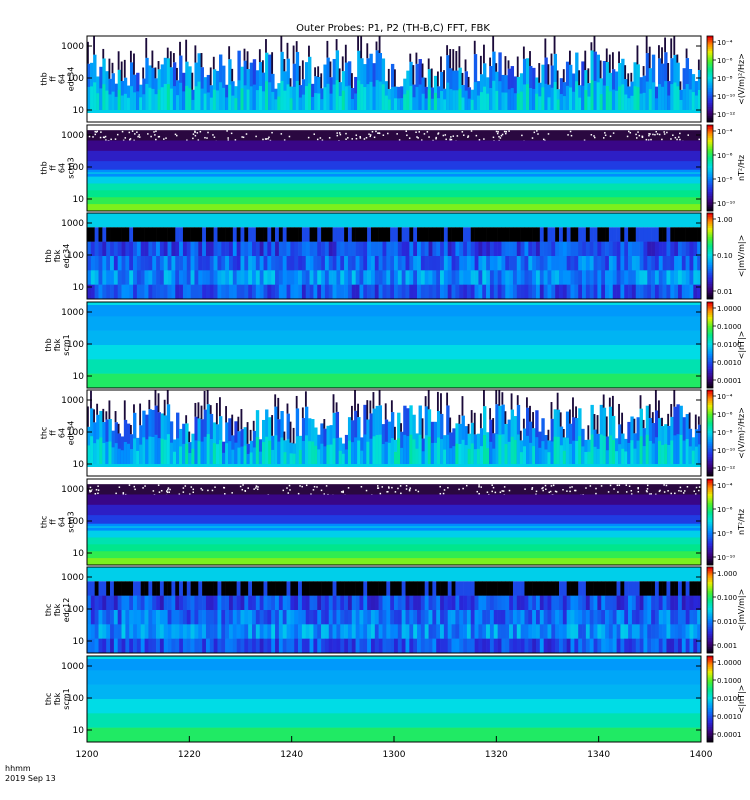  I want to click on x-tick-label: 1220, so click(189, 755).